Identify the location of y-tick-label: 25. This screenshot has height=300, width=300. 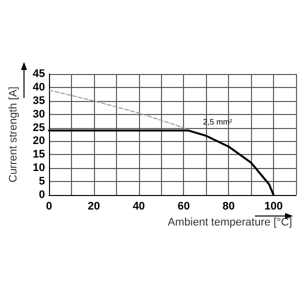
(38, 128).